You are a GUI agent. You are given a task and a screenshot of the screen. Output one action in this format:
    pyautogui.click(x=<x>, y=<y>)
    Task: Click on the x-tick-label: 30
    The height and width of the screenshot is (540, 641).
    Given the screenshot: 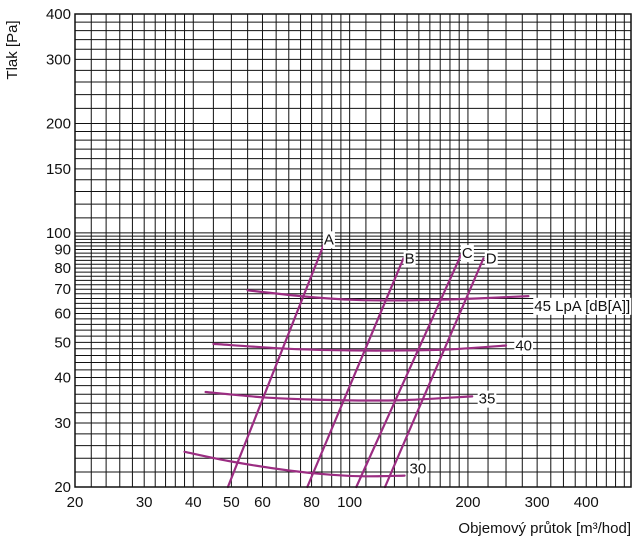 What is the action you would take?
    pyautogui.click(x=144, y=502)
    